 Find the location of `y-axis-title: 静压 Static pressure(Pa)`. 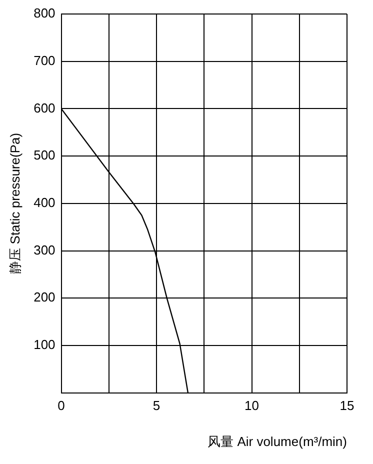

y-axis-title: 静压 Static pressure(Pa) is located at coordinates (14, 203).